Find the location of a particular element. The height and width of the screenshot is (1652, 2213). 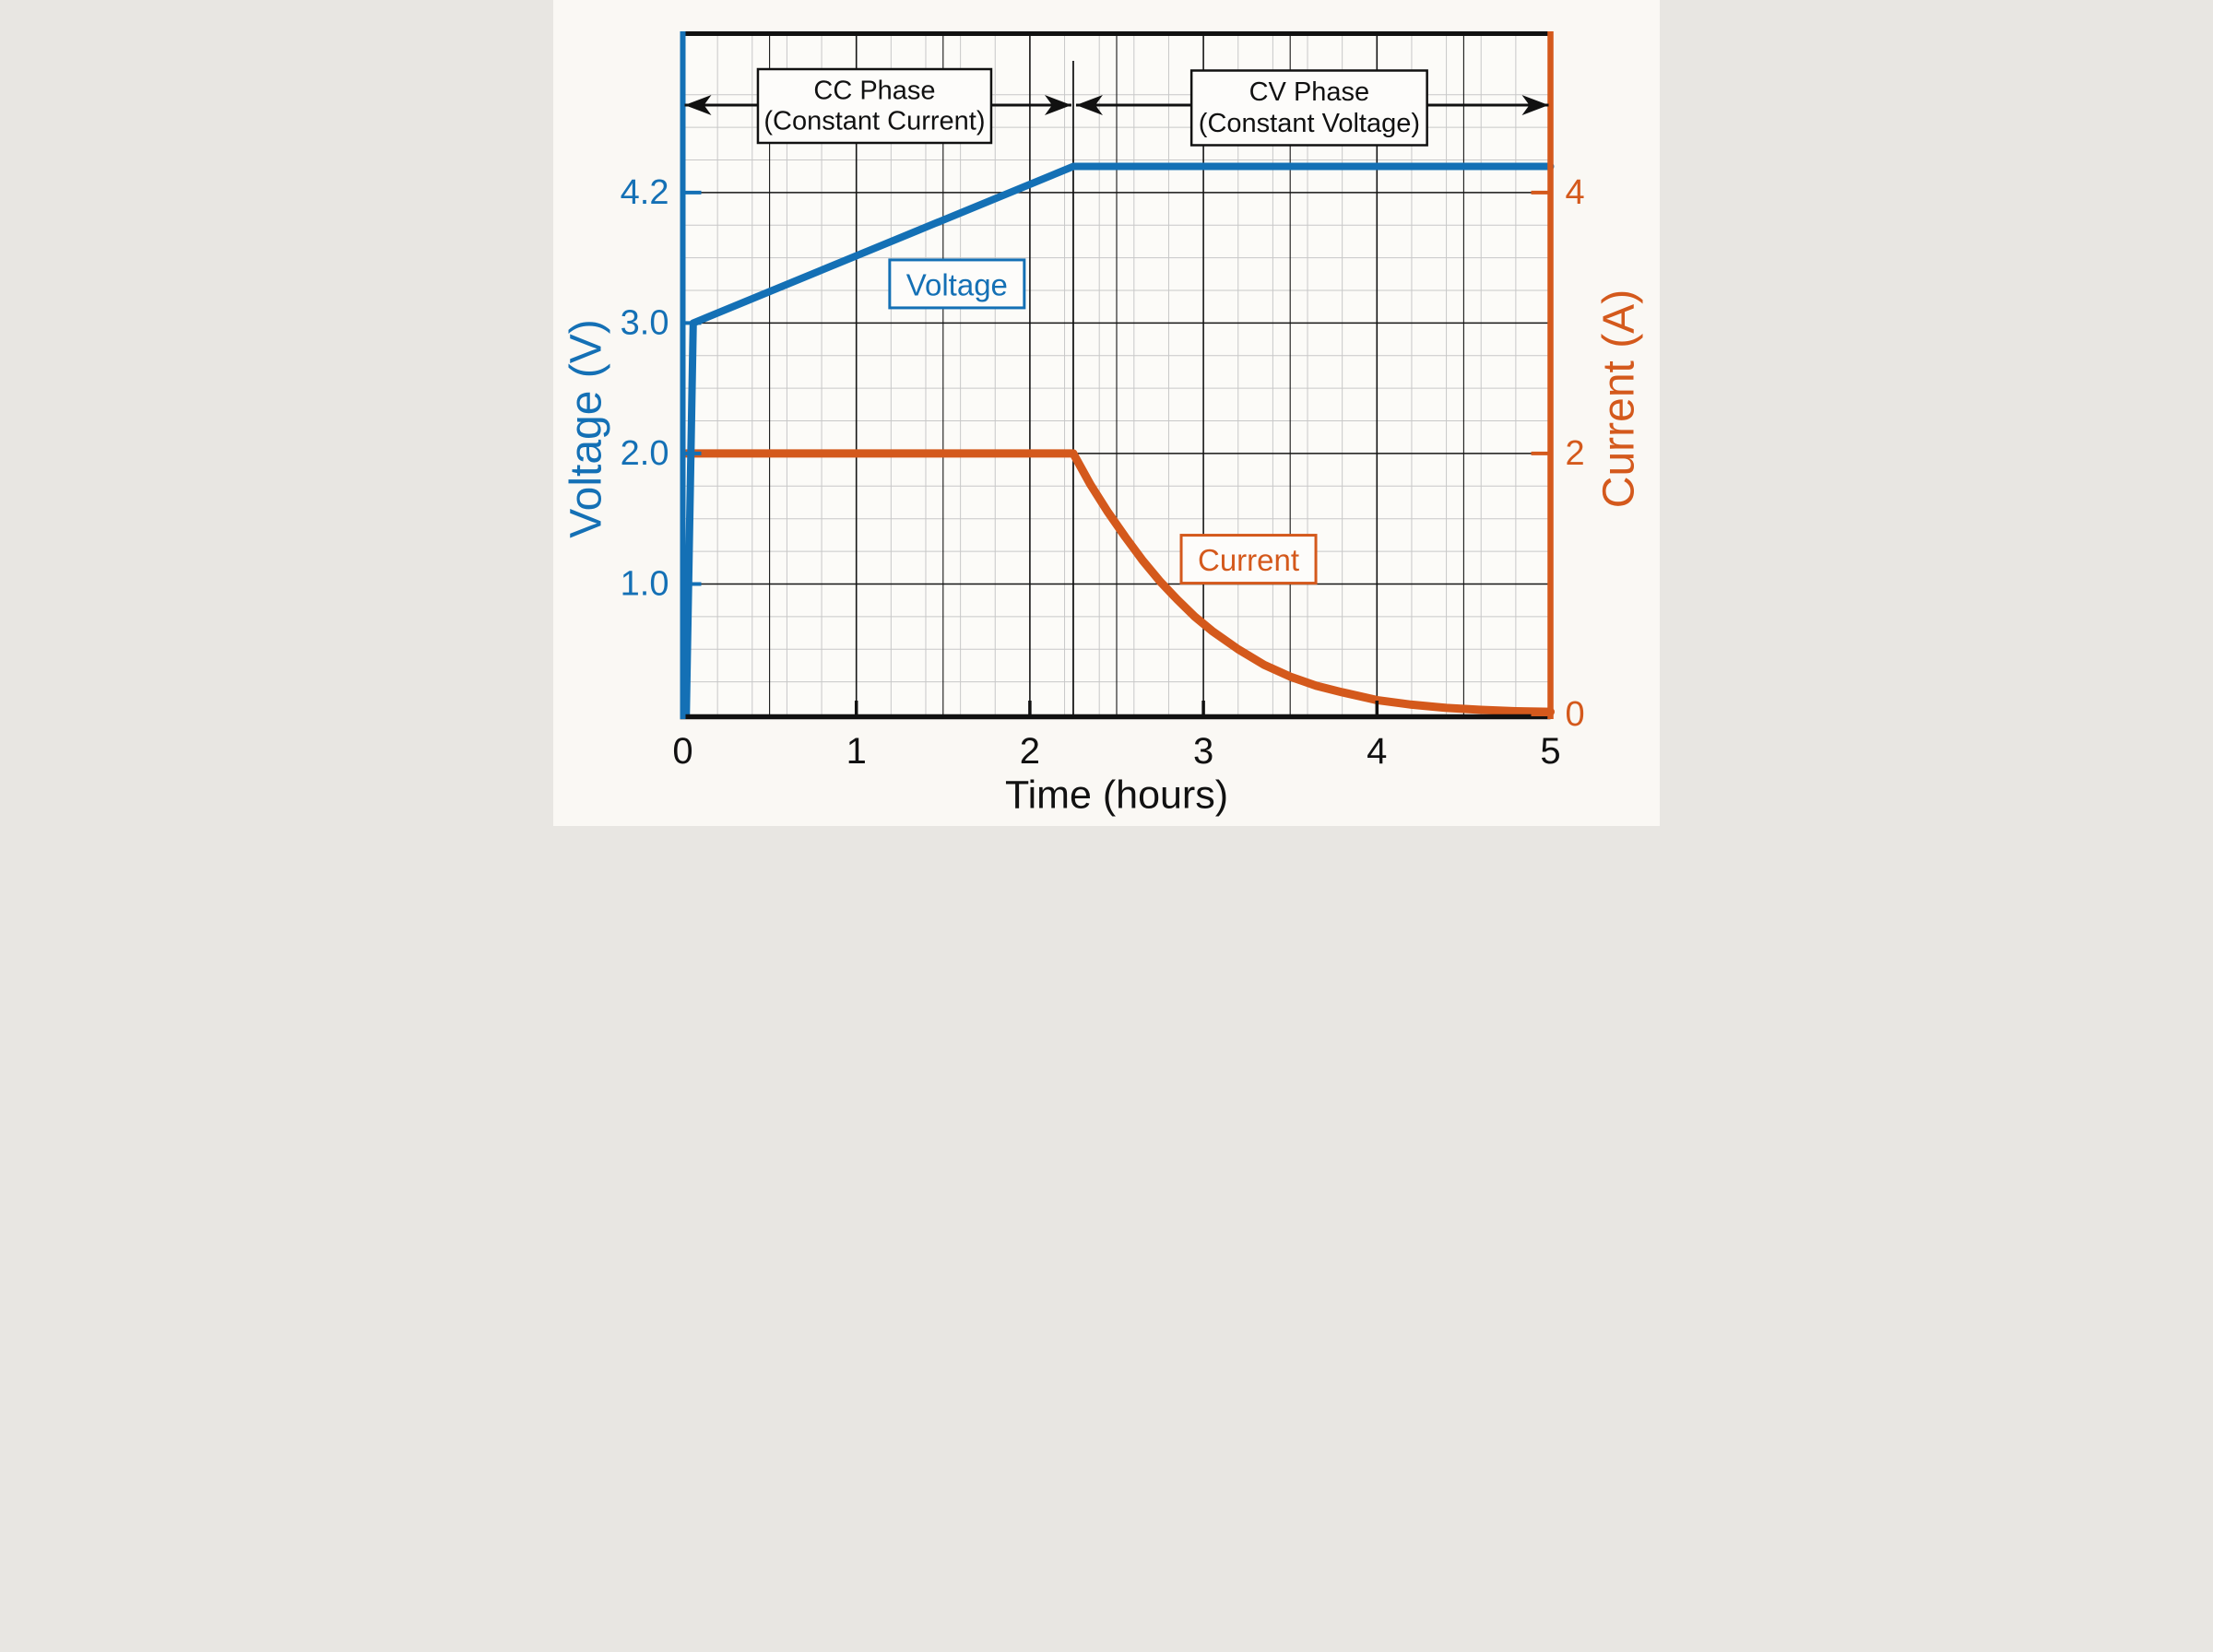

x-tick-label: 4 is located at coordinates (1377, 751).